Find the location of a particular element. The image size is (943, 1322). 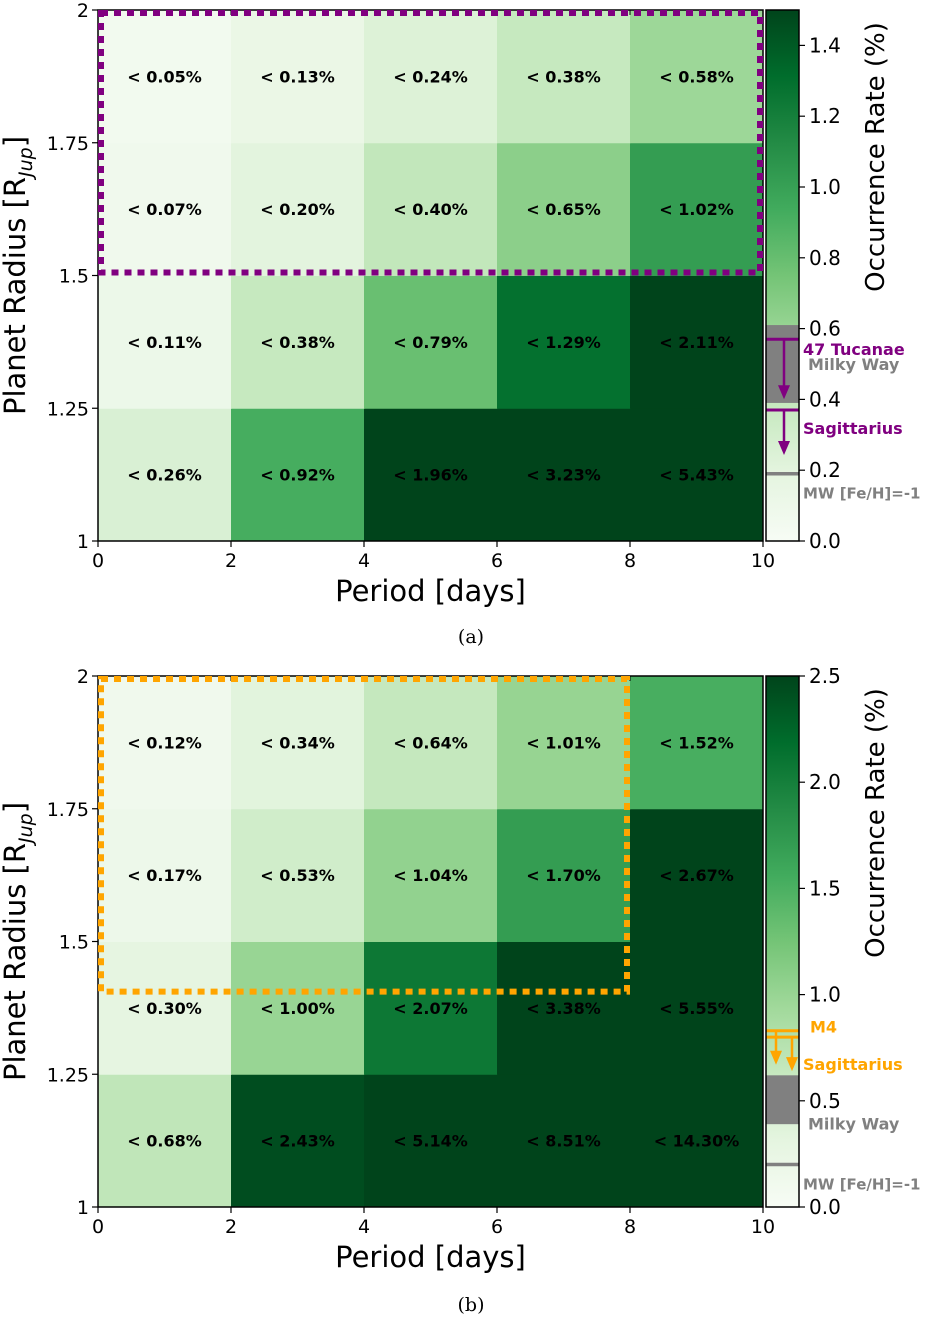

cell-label: < 1.29% is located at coordinates (563, 342).